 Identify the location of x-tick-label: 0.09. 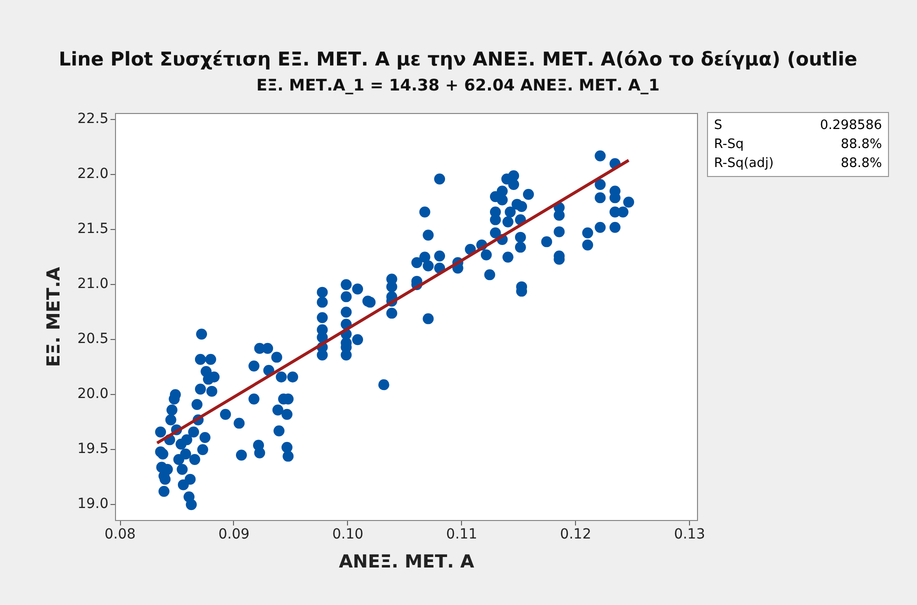
(234, 534).